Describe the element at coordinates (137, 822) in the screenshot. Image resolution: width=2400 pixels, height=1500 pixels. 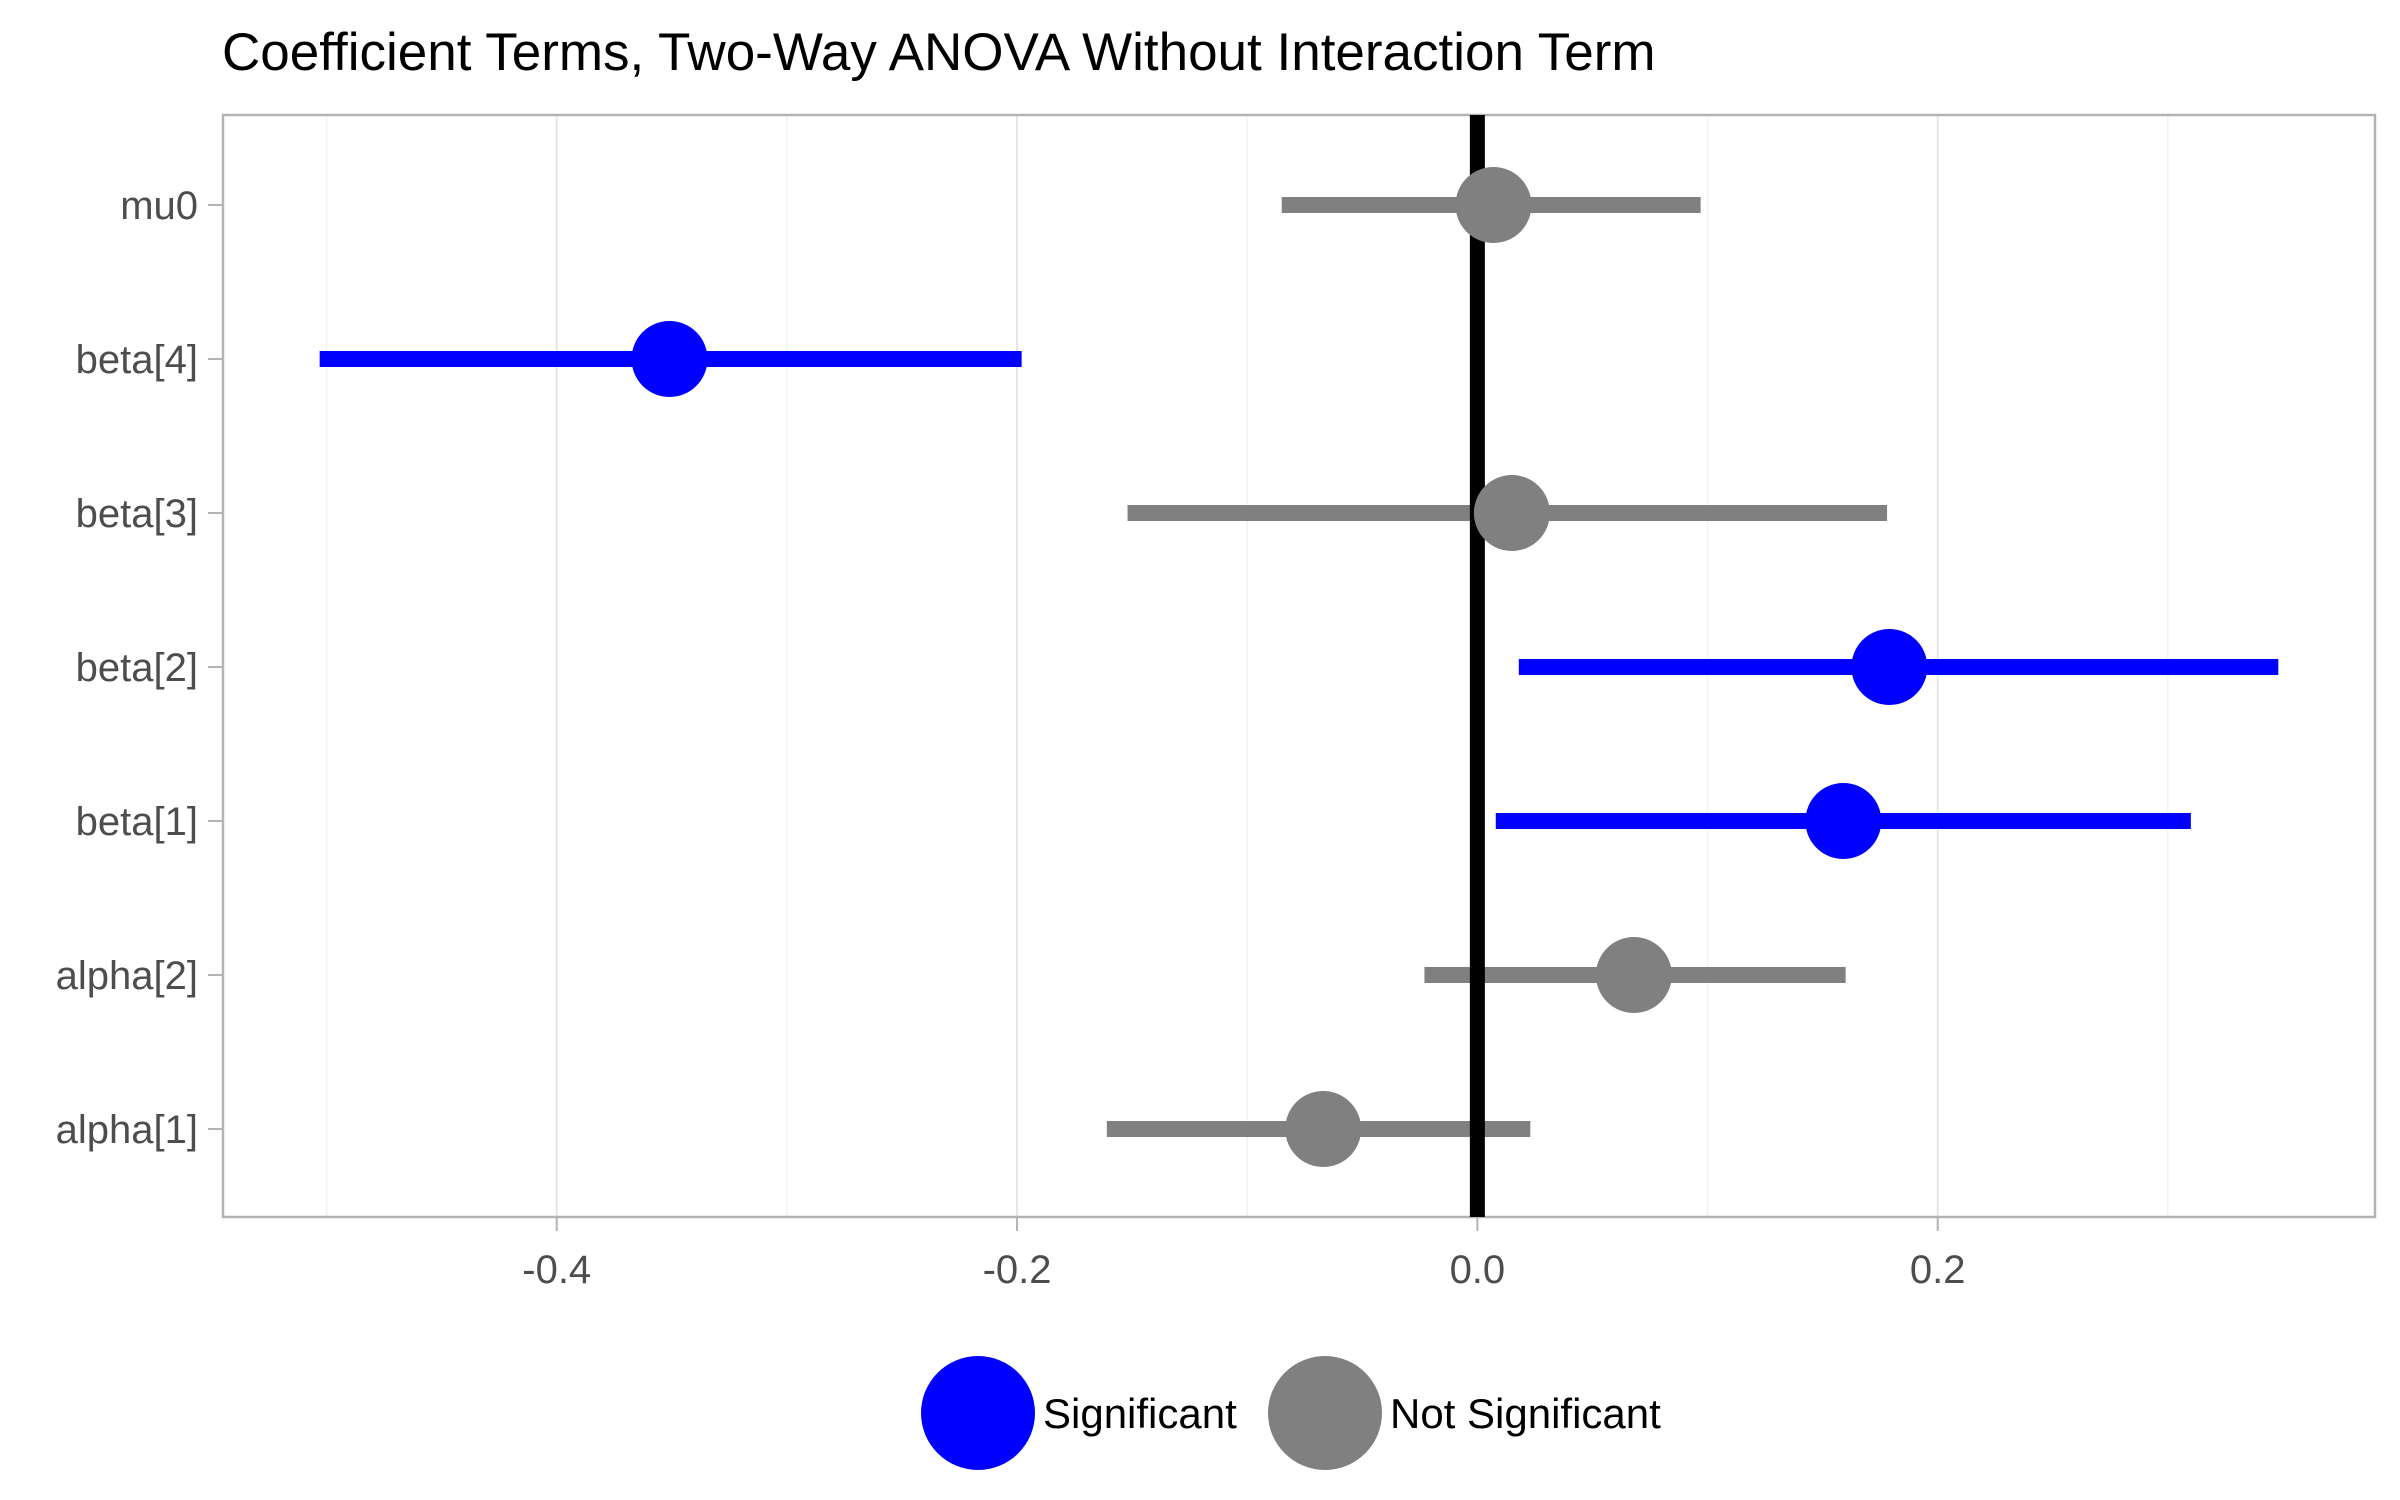
I see `y-tick-label: beta[1]` at that location.